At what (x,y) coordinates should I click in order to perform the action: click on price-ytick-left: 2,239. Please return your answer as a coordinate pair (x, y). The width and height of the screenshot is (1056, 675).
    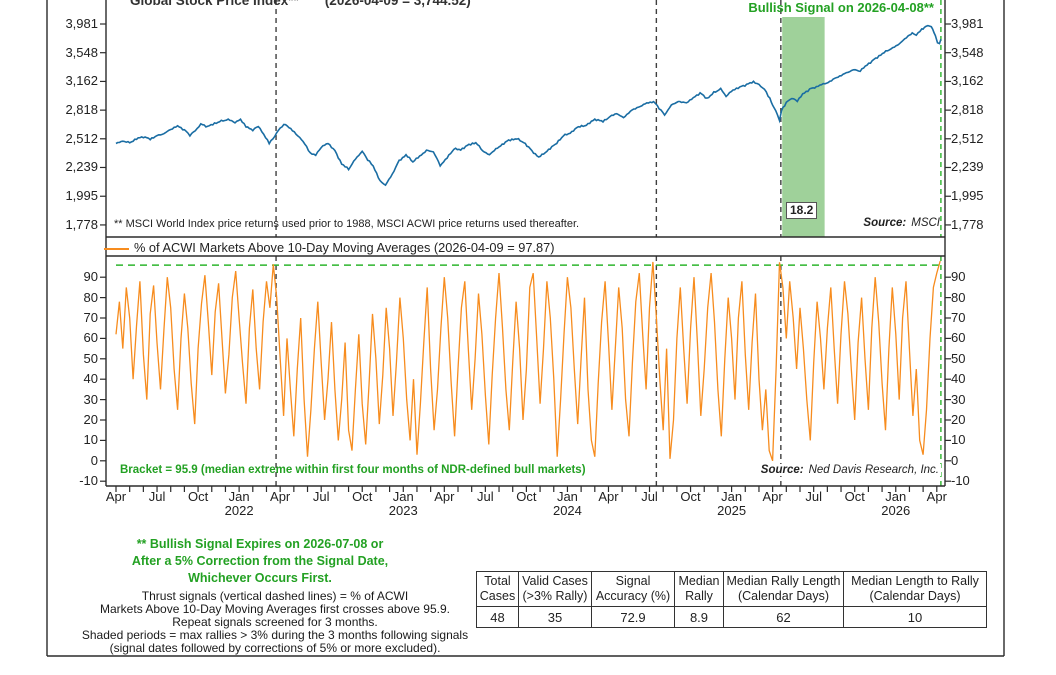
    Looking at the image, I should click on (81, 167).